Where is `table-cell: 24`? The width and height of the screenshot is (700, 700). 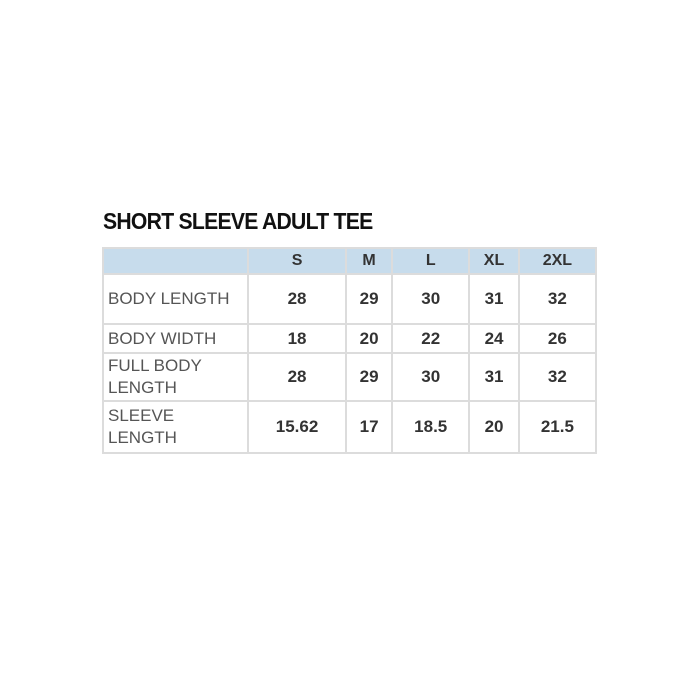
table-cell: 24 is located at coordinates (494, 338).